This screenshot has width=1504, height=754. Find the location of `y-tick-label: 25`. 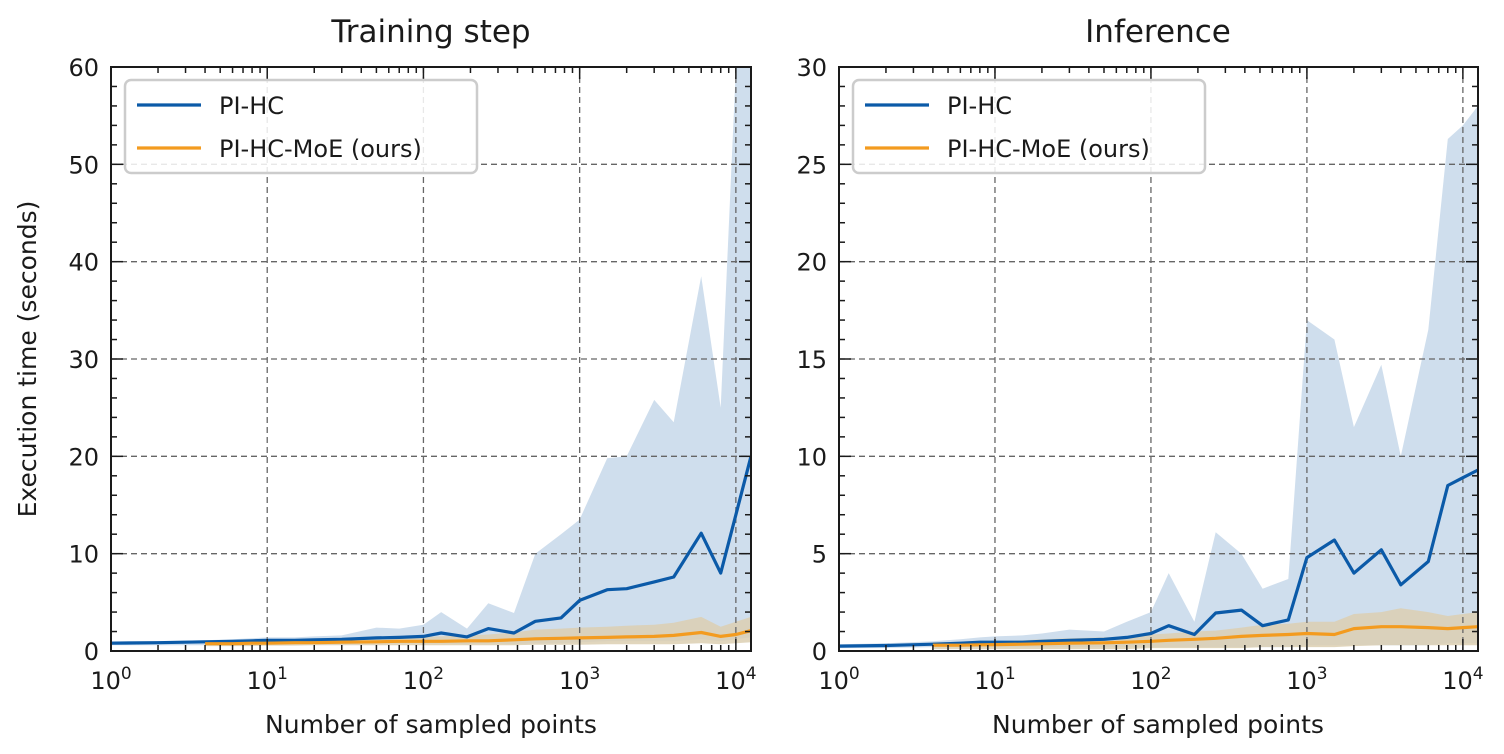

y-tick-label: 25 is located at coordinates (811, 165).